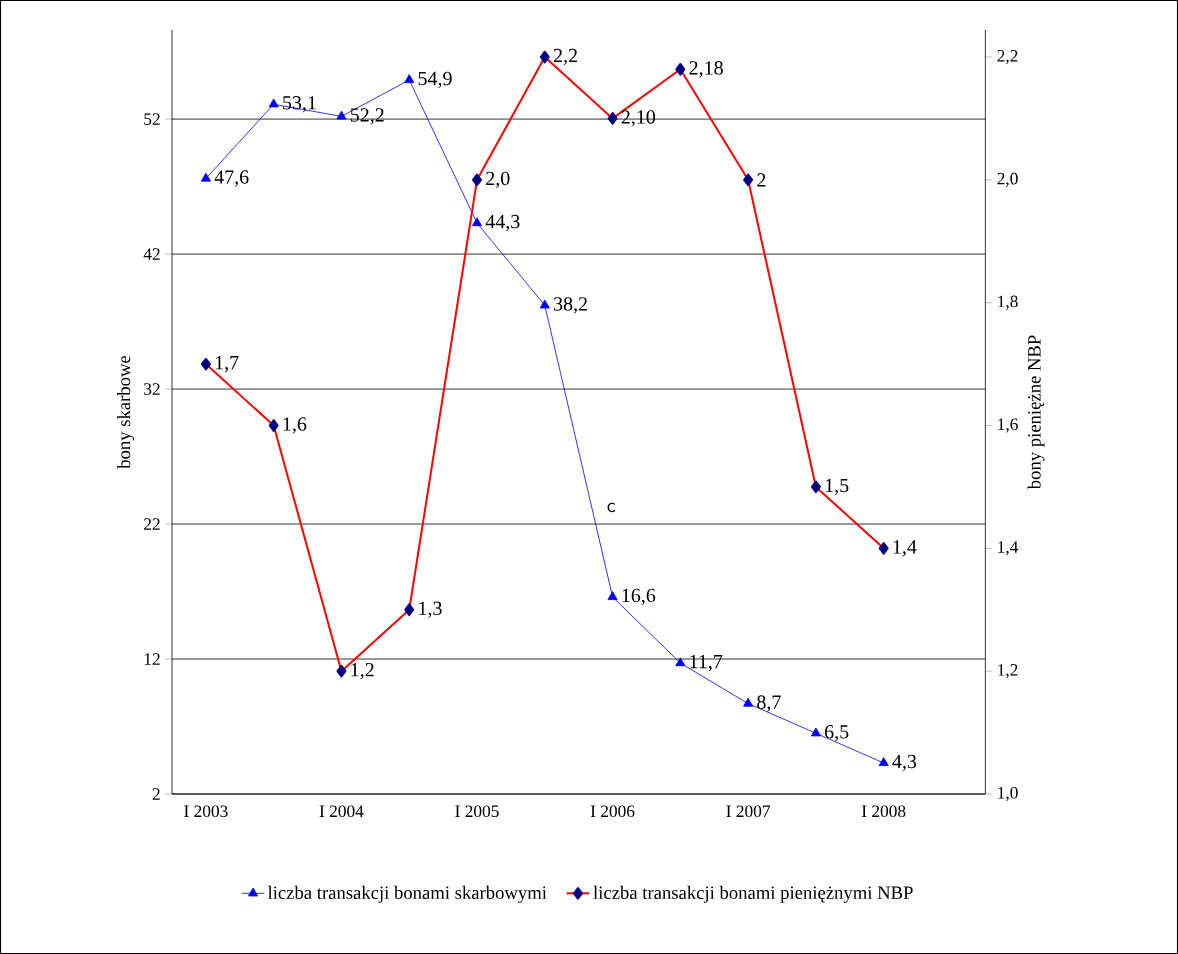 This screenshot has width=1178, height=954. I want to click on x-tick-label: I 2008, so click(883, 811).